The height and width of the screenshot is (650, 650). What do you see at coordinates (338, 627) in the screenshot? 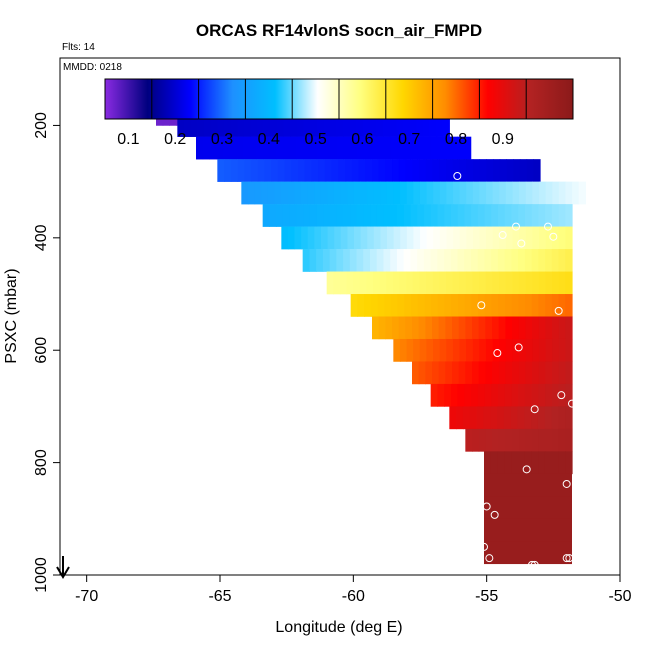
I see `x-axis-label: Longitude (deg E)` at bounding box center [338, 627].